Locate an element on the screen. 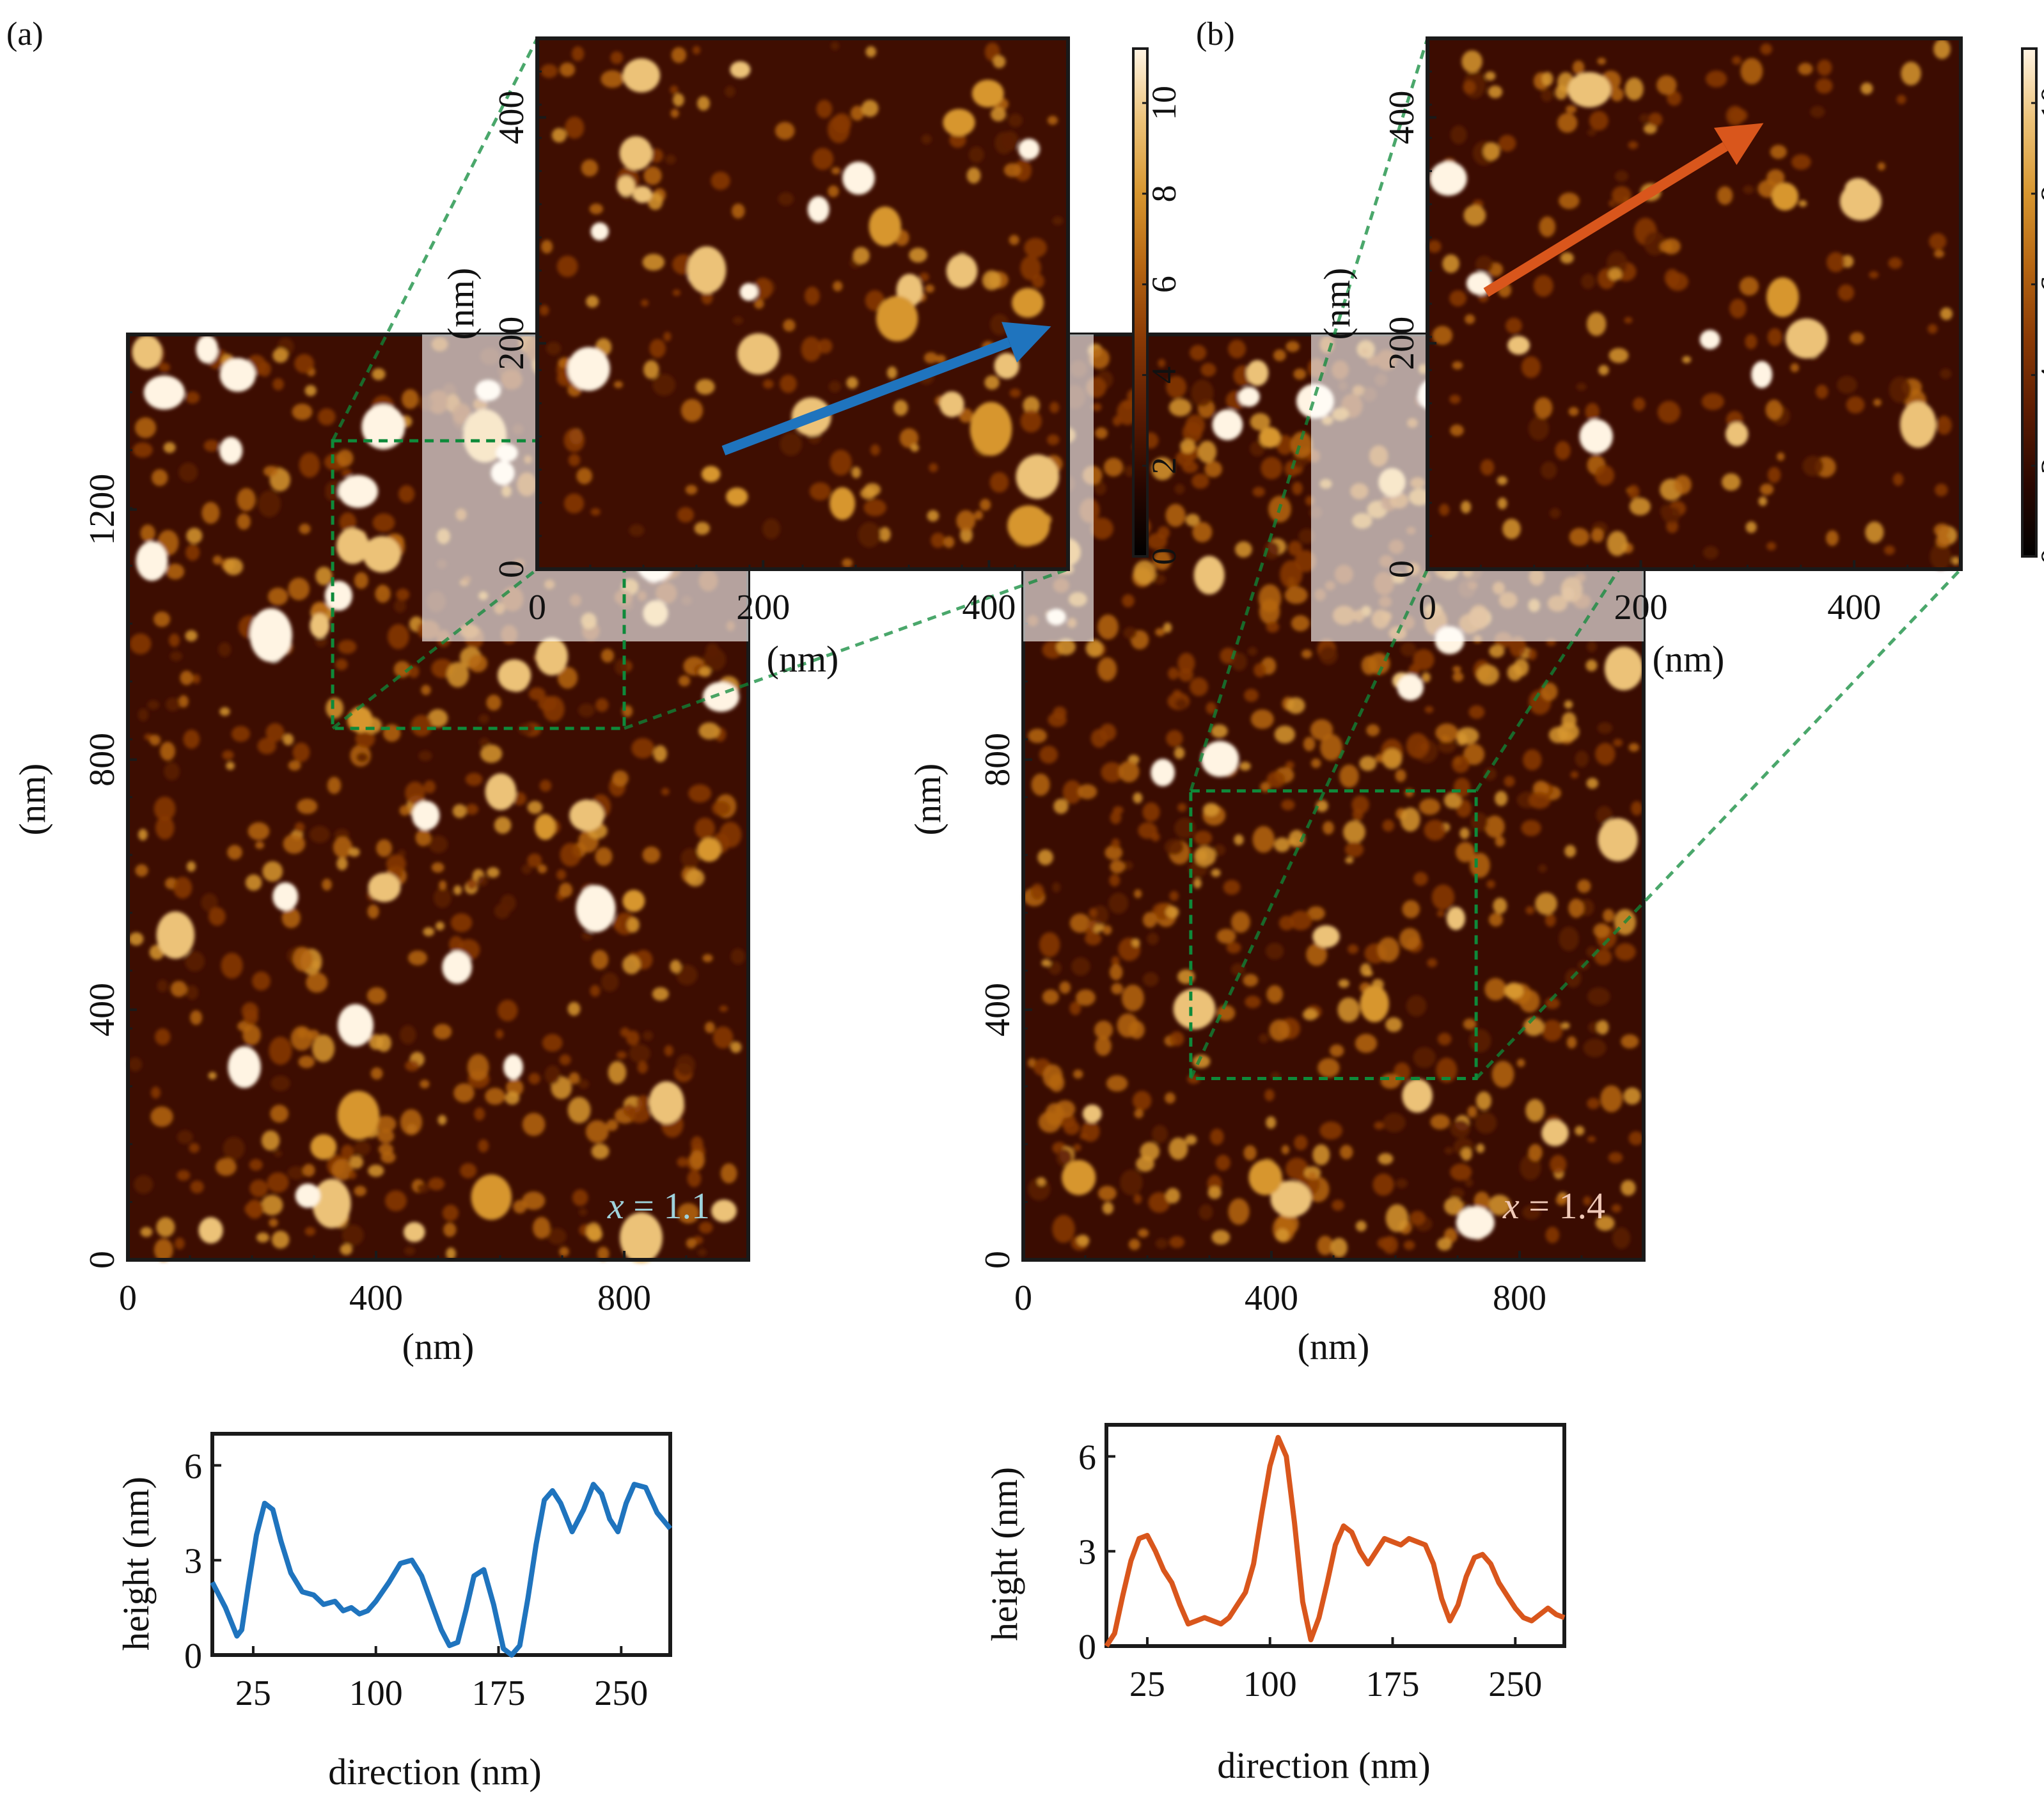 The height and width of the screenshot is (1797, 2044). composition-annotation-b: x = 1.4 is located at coordinates (1553, 1206).